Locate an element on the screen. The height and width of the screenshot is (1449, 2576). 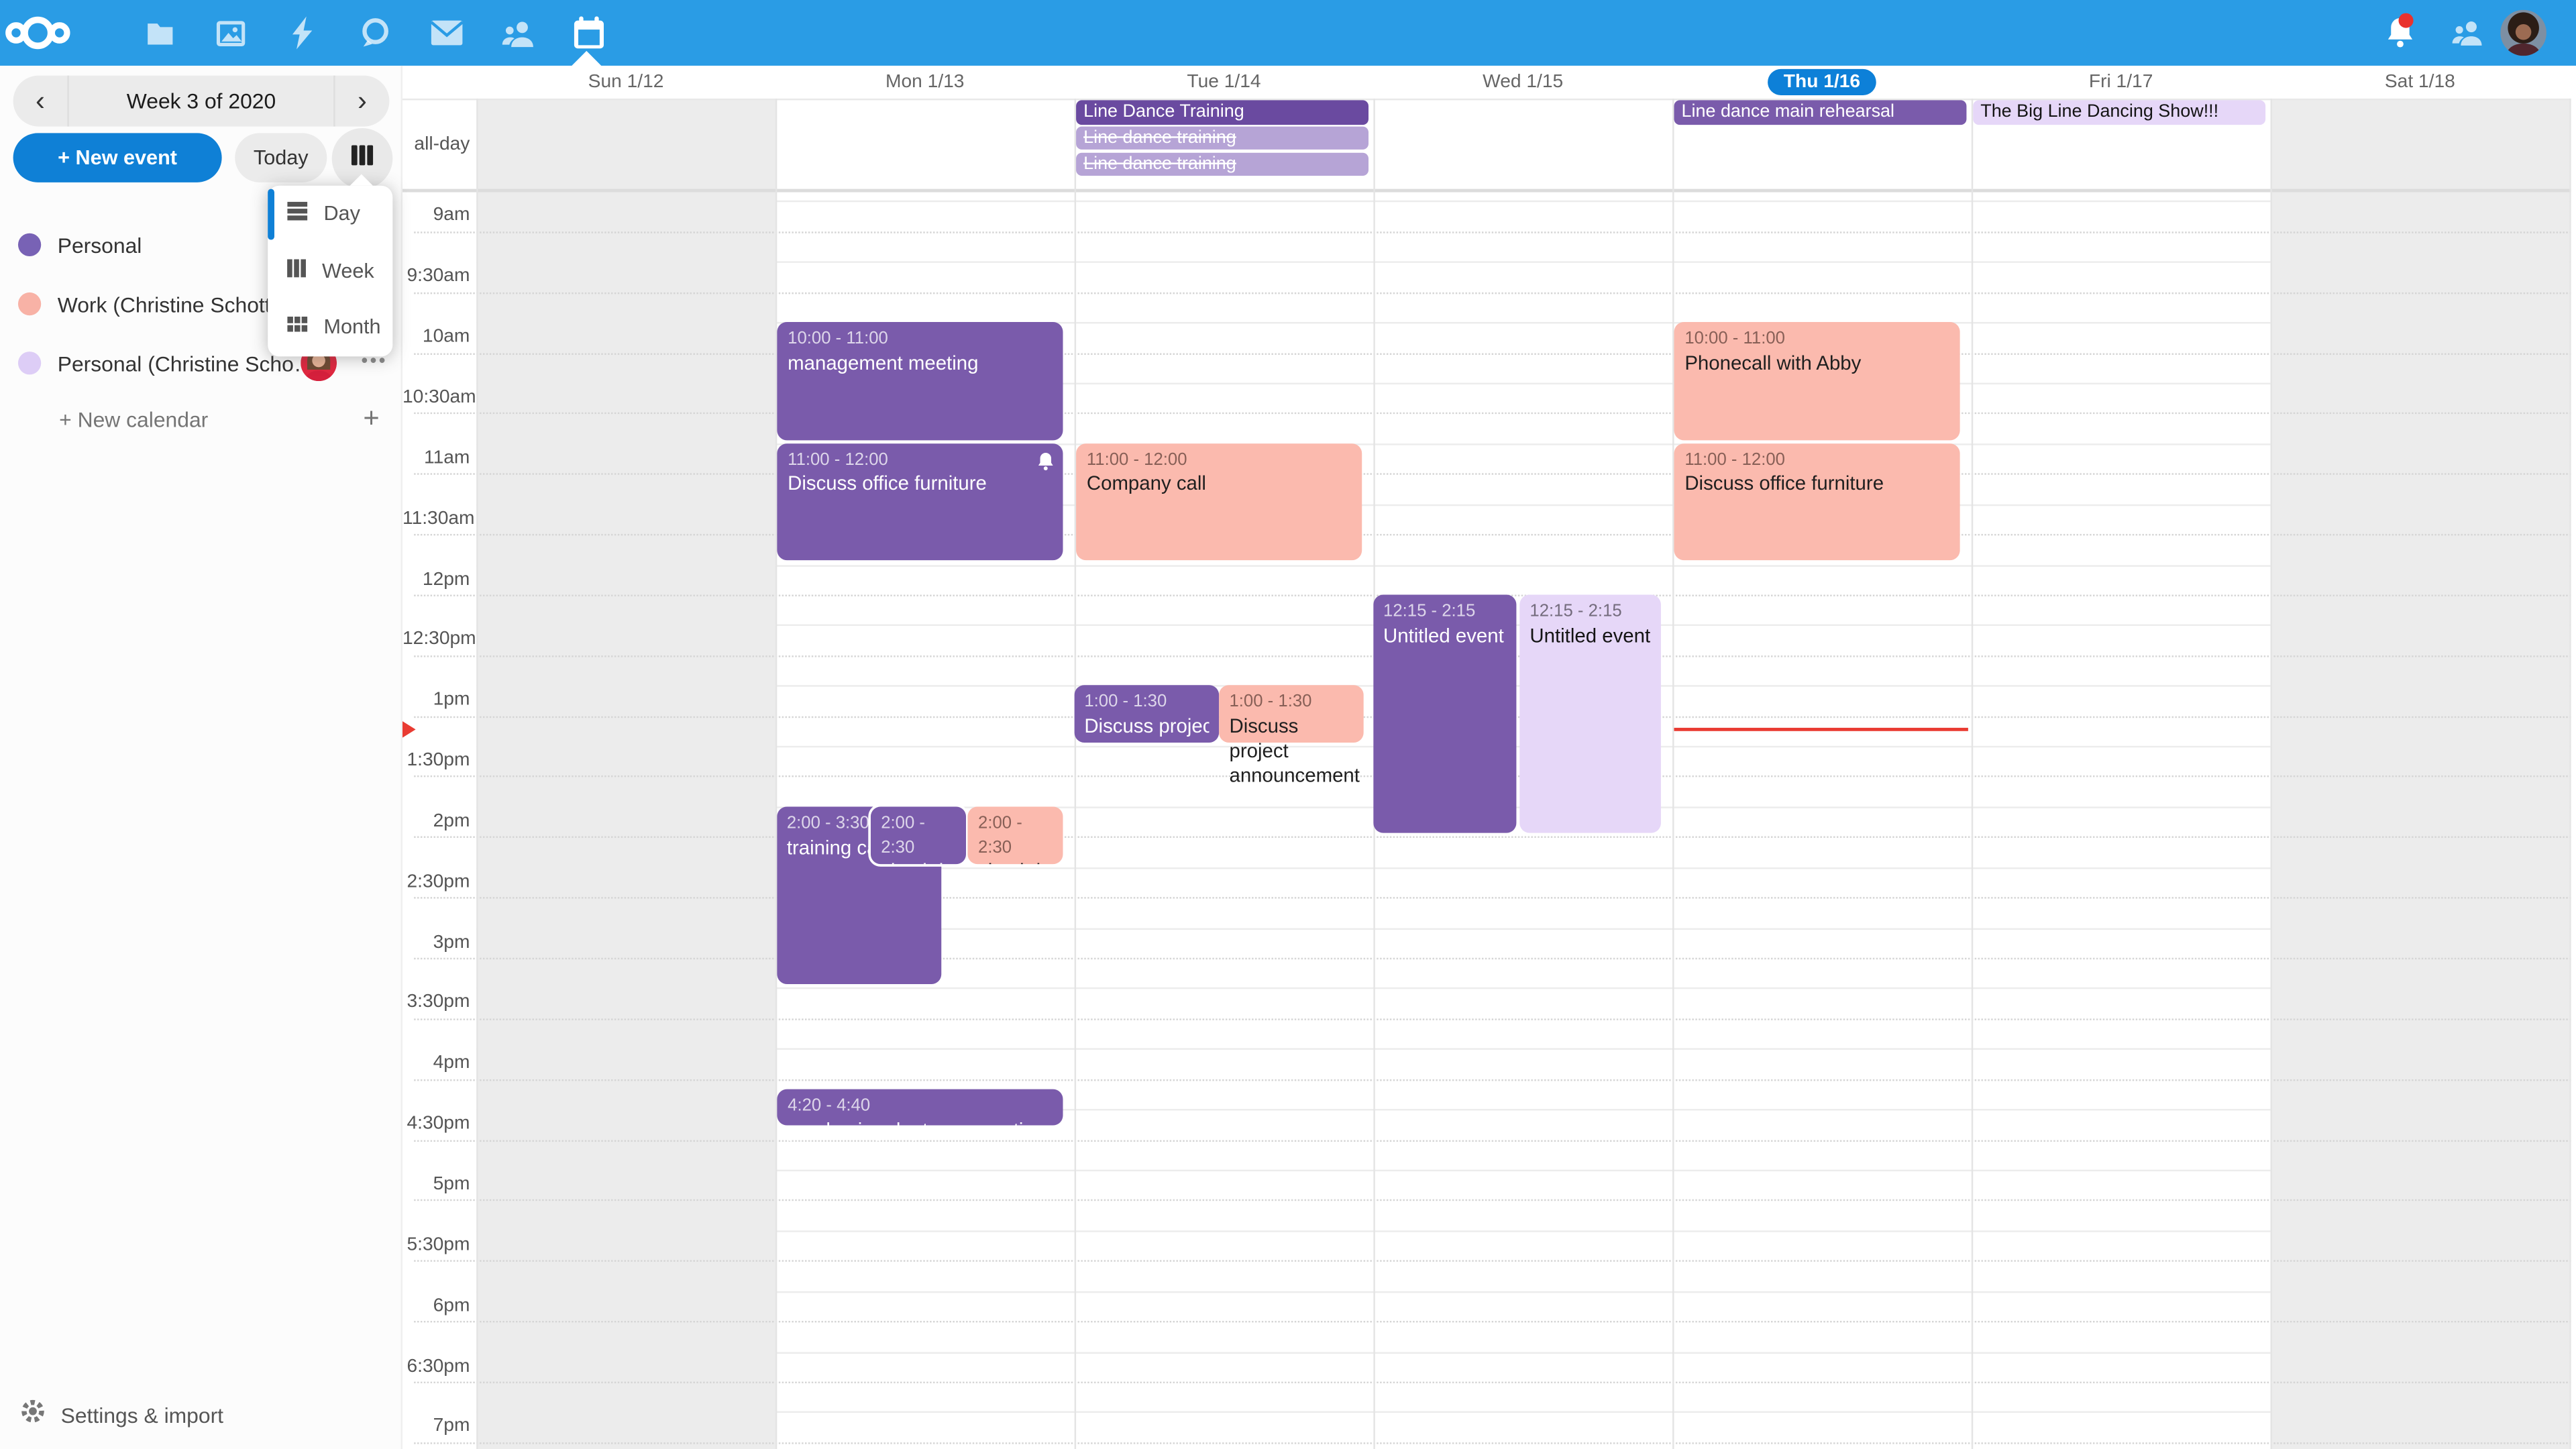
event: 4:20 - 4:40 purchasing dept conversation is located at coordinates (920, 1115).